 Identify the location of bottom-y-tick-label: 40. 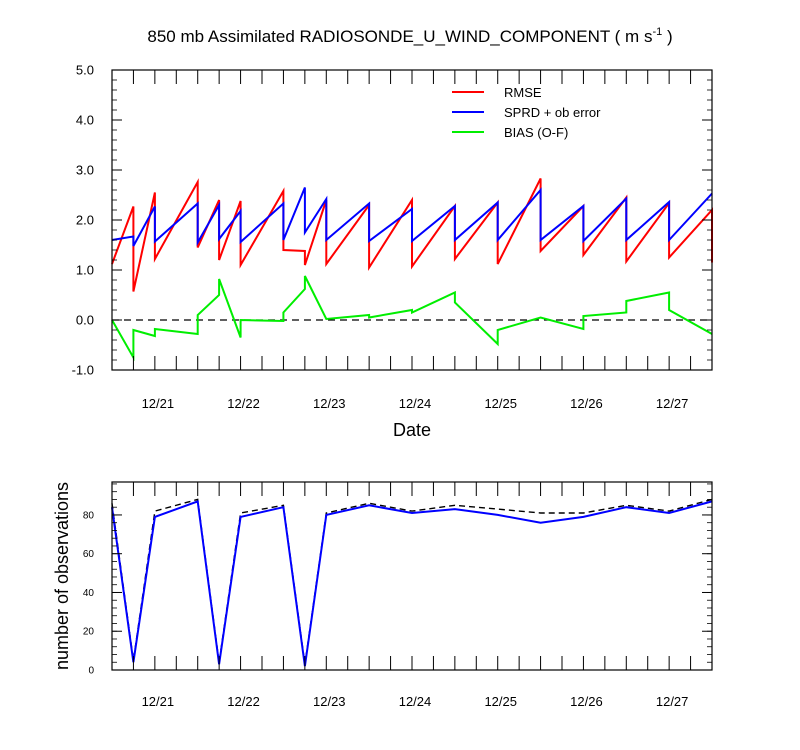
(89, 593).